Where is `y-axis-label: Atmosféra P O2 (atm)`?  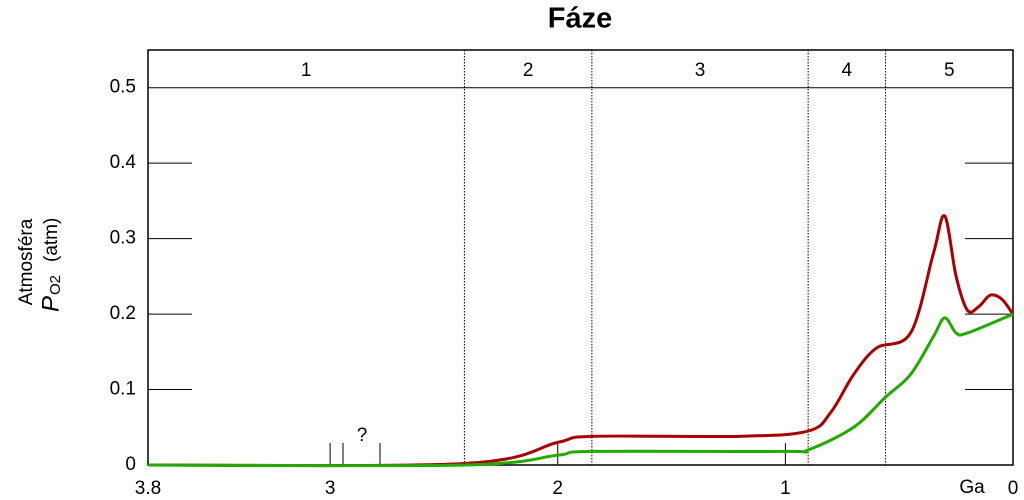 y-axis-label: Atmosféra P O2 (atm) is located at coordinates (40, 265).